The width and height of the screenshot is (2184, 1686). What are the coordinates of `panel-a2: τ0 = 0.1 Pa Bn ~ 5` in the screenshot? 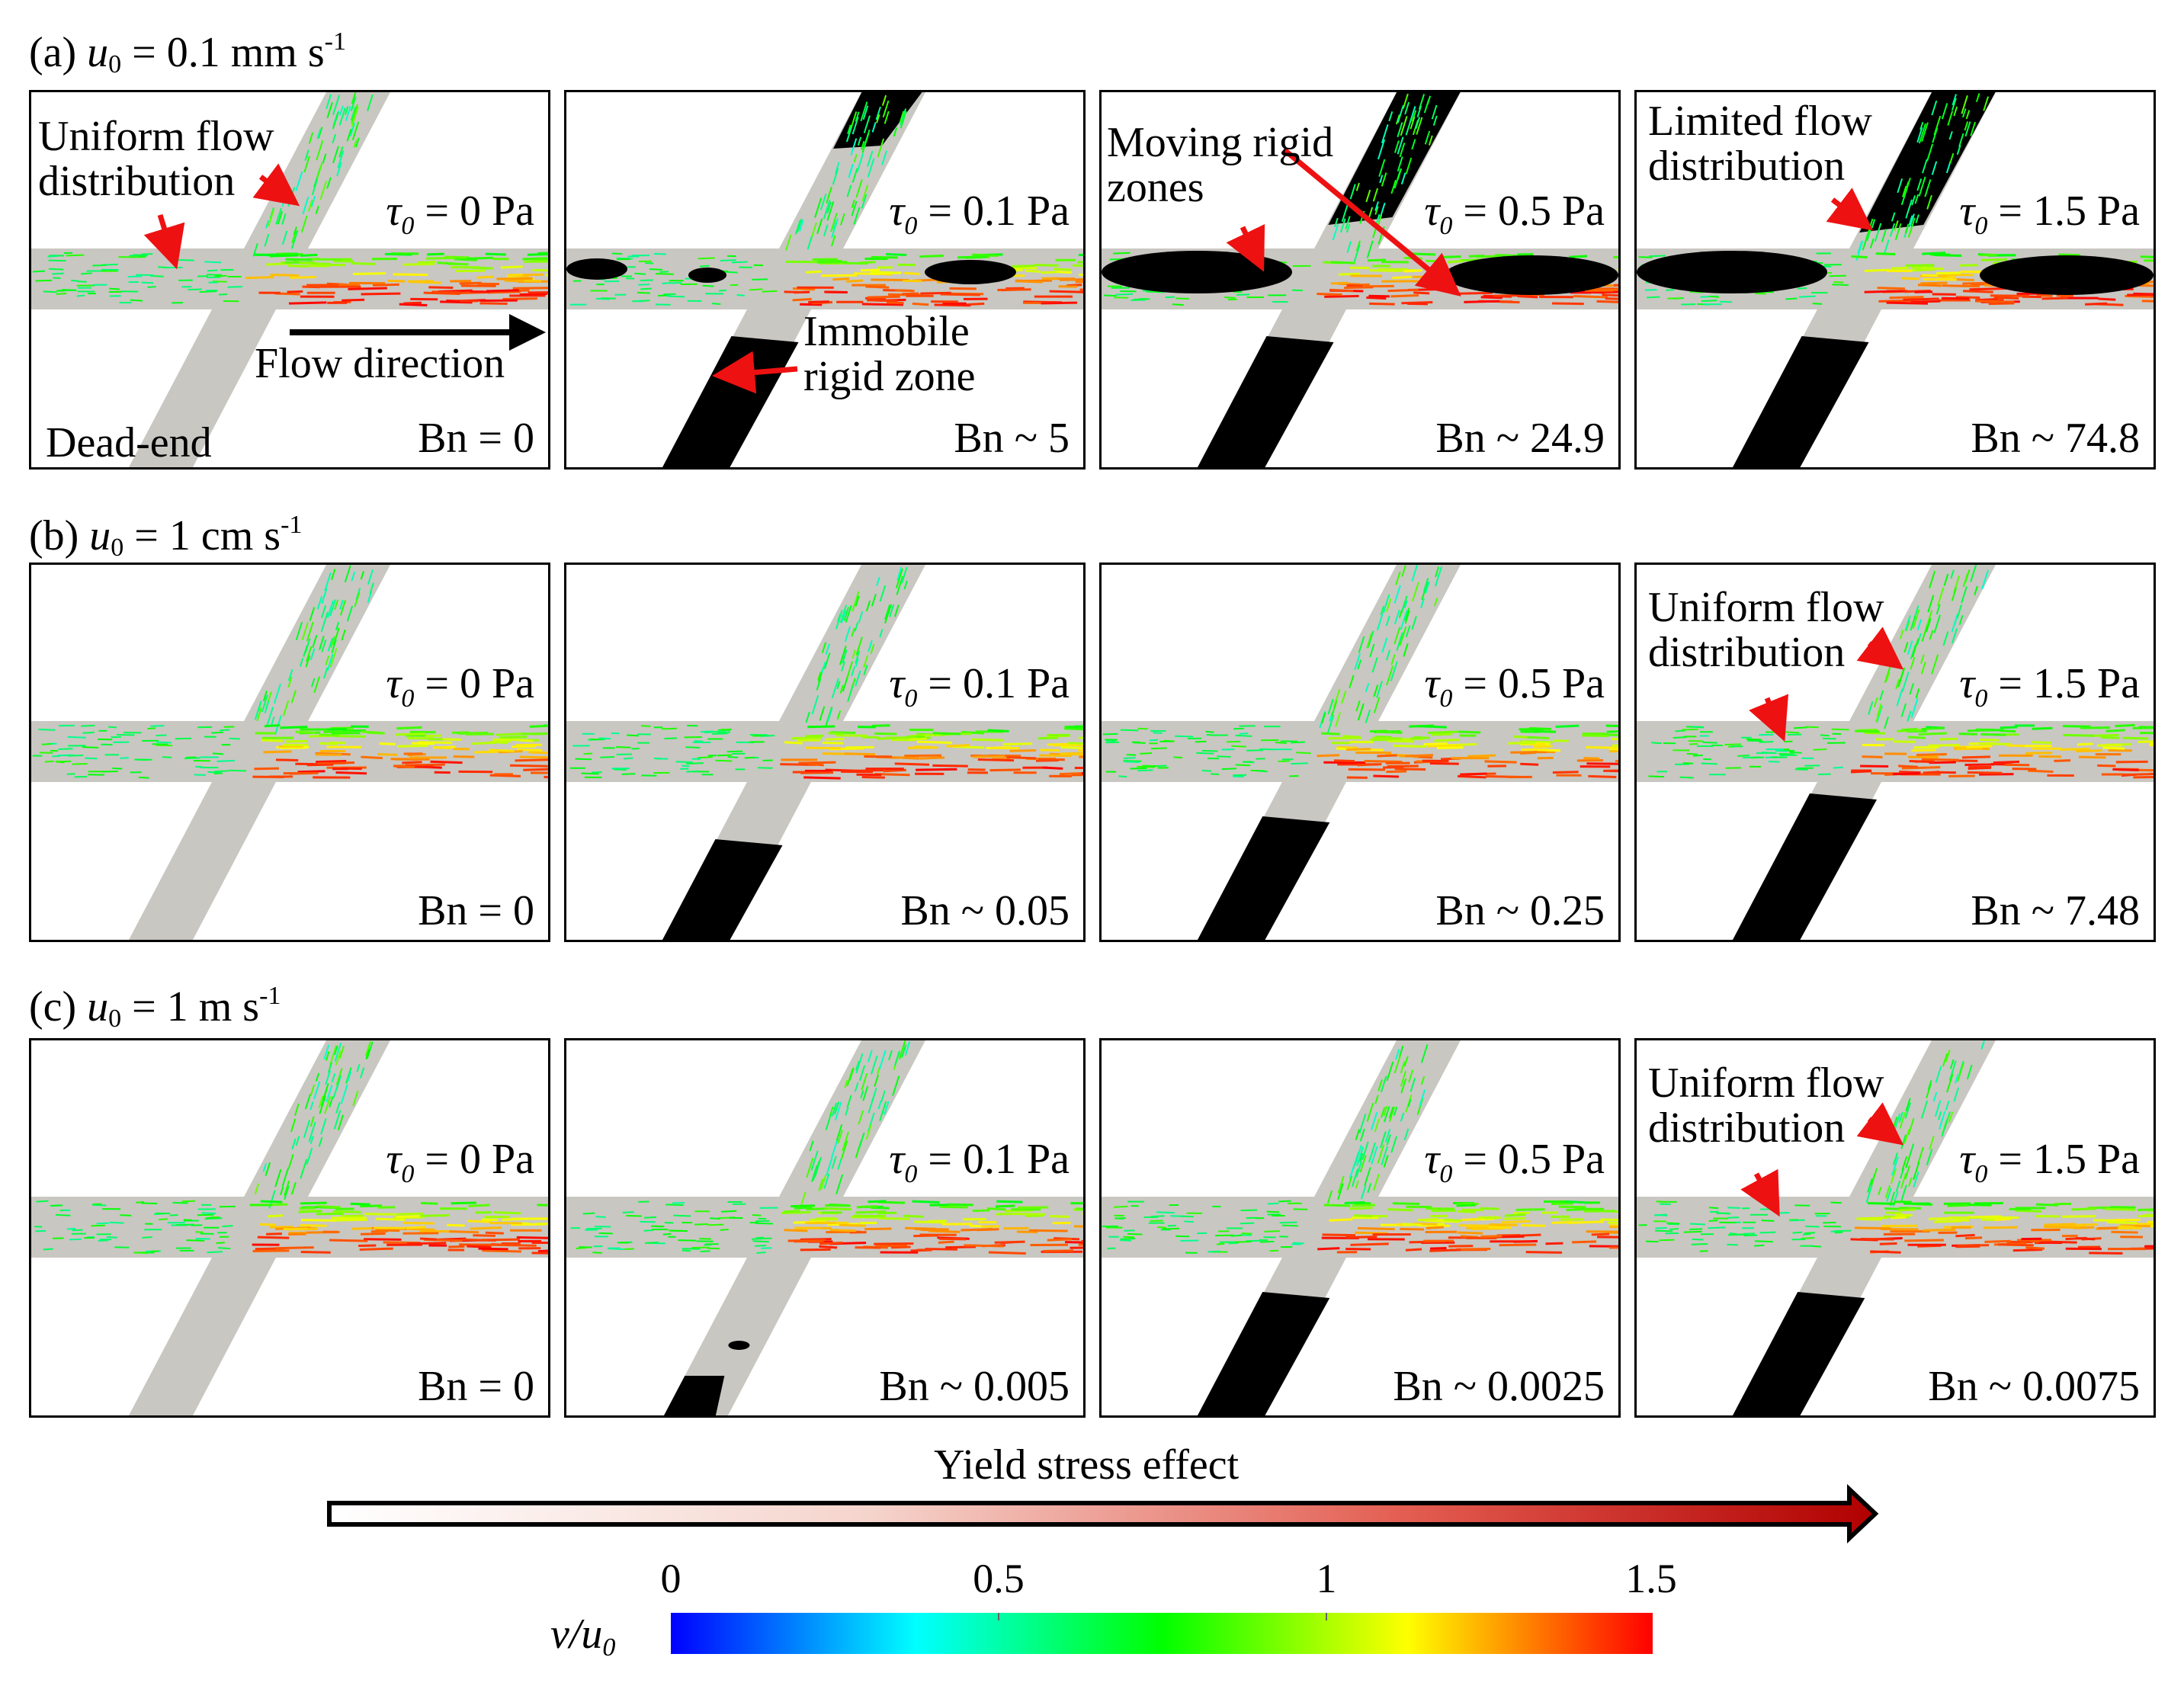 It's located at (825, 280).